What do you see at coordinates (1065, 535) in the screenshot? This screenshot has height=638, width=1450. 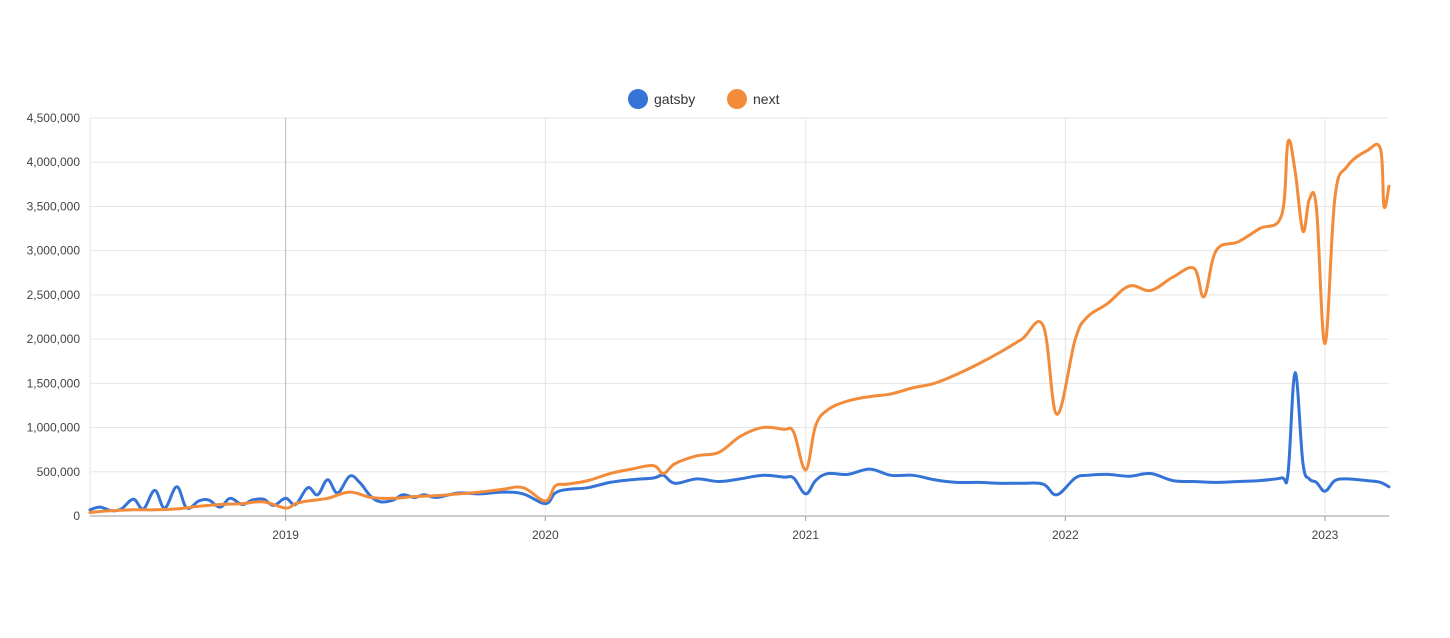 I see `x-tick-label: 2022` at bounding box center [1065, 535].